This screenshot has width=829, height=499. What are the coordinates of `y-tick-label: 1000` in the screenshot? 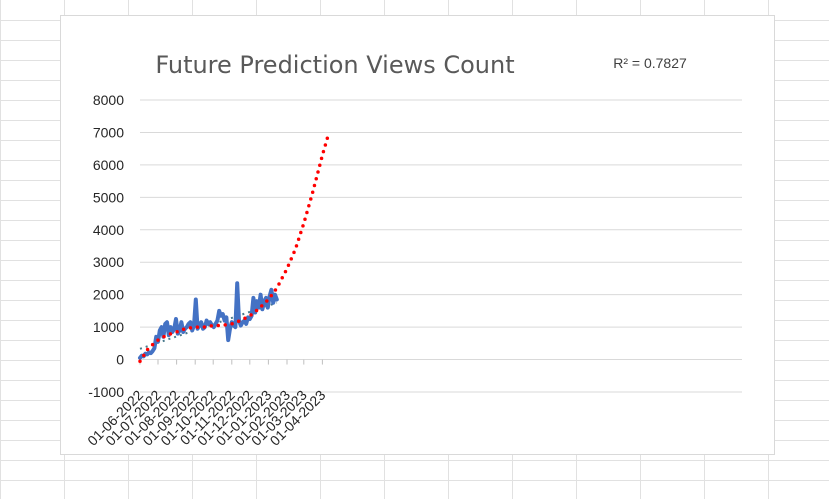 It's located at (108, 327).